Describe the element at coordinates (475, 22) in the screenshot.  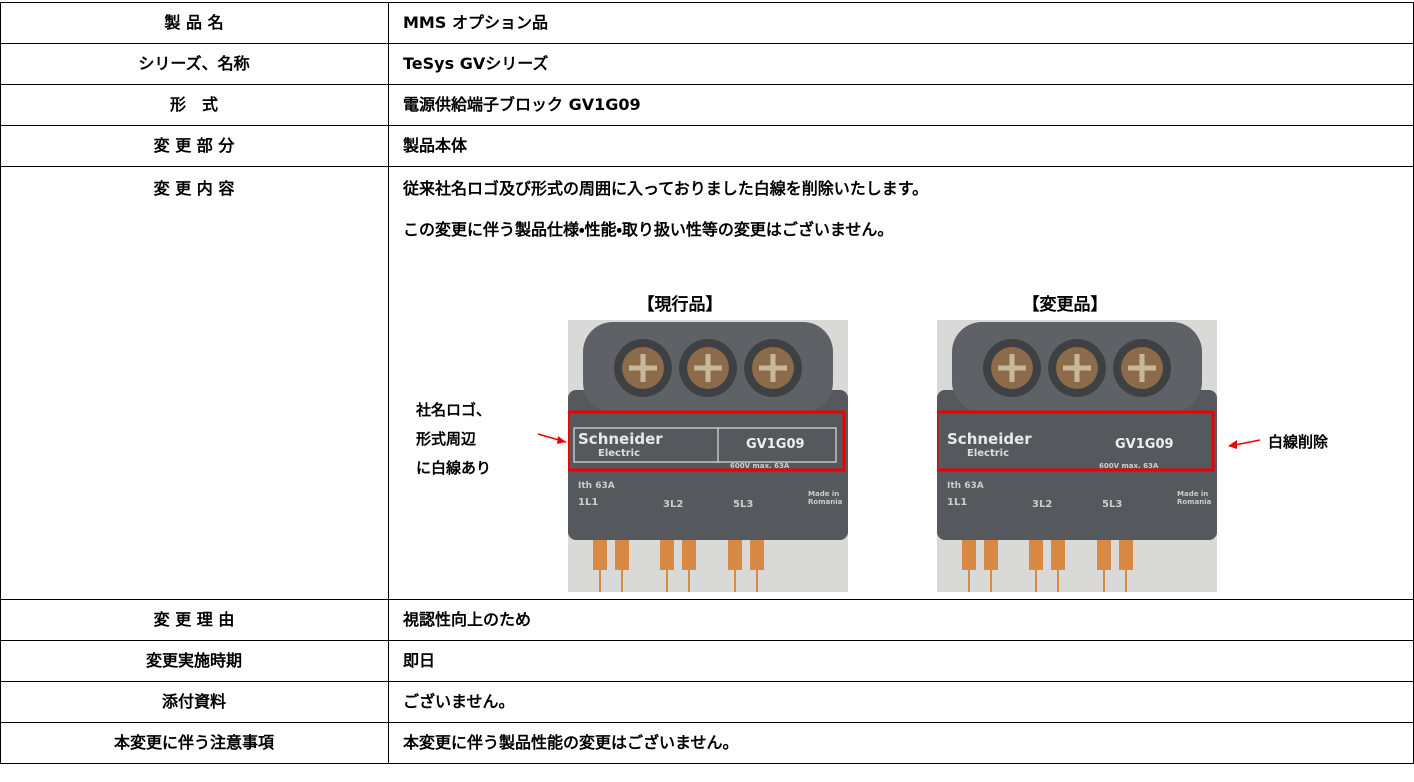
I see `row-value: MMS オプション品` at that location.